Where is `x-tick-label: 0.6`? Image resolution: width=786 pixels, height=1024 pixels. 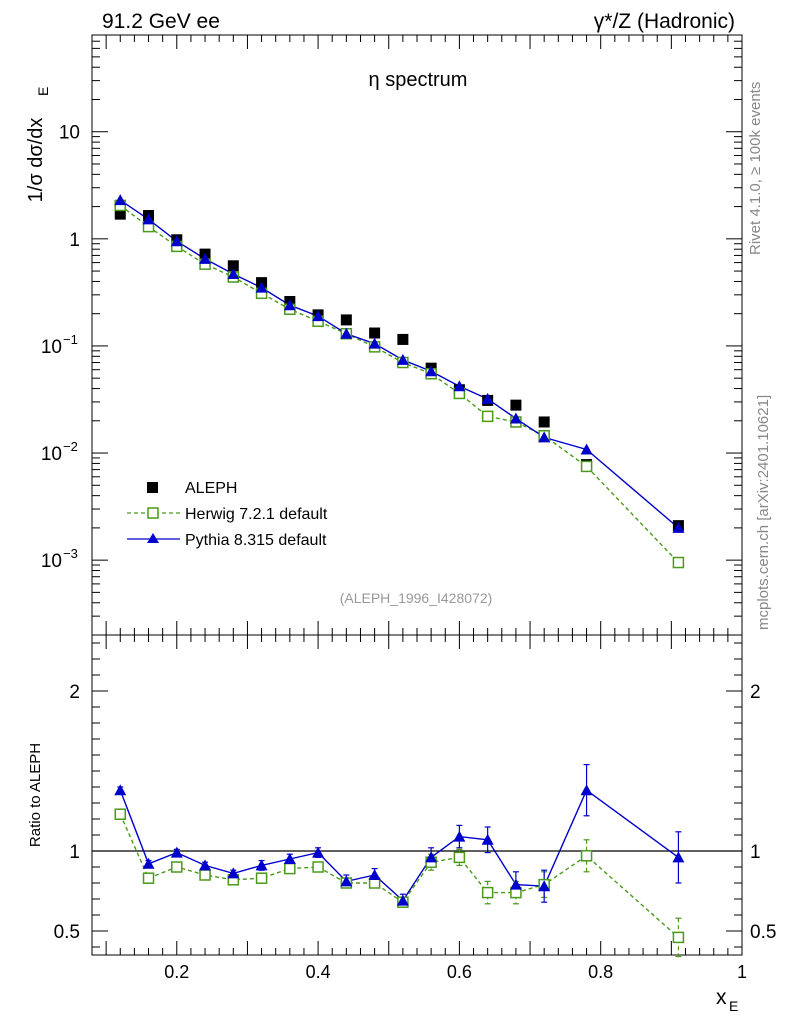
x-tick-label: 0.6 is located at coordinates (459, 972).